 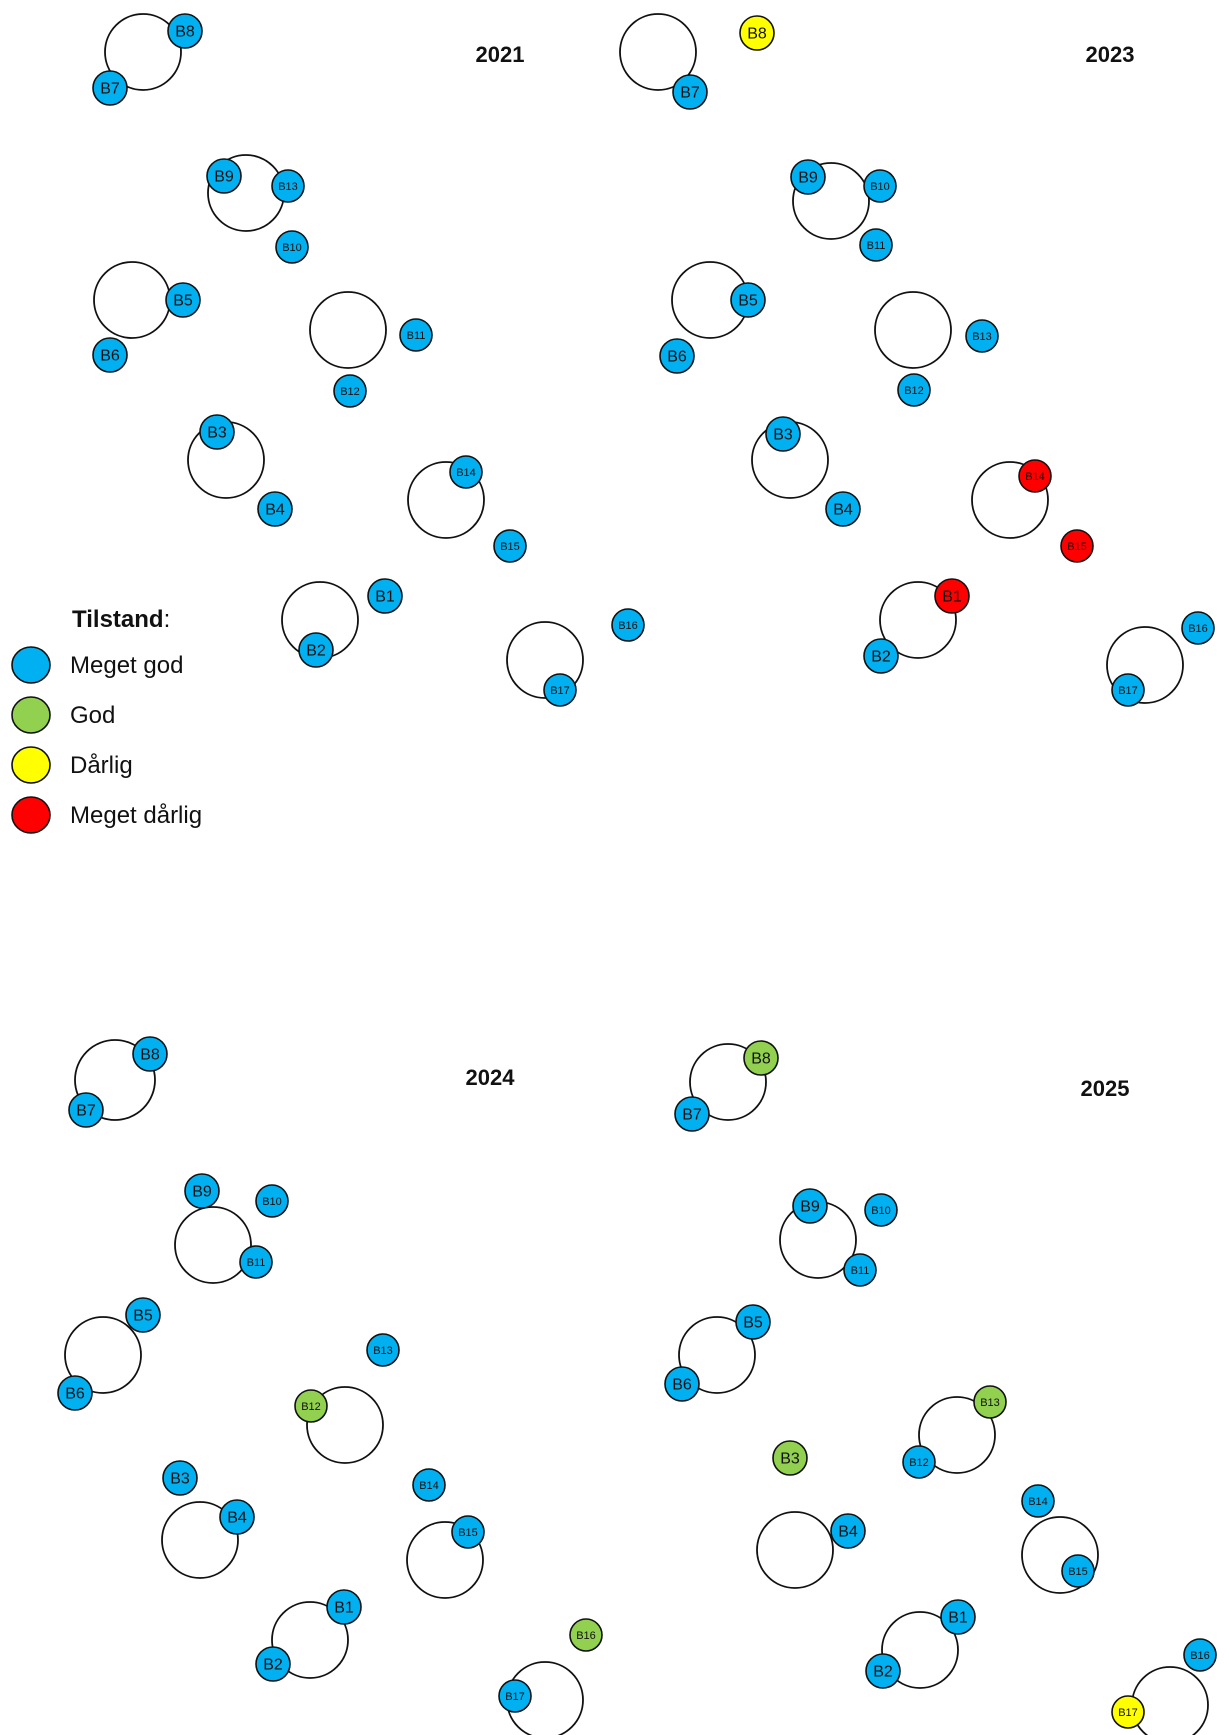 What do you see at coordinates (510, 547) in the screenshot?
I see `node-label: B15` at bounding box center [510, 547].